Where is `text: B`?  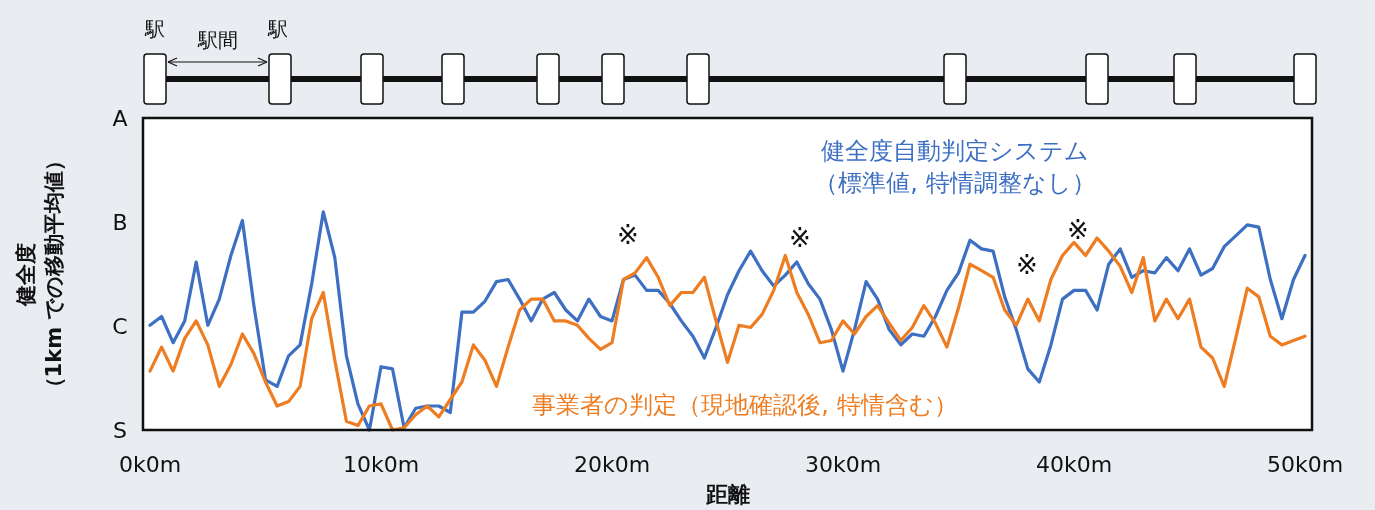 text: B is located at coordinates (120, 222).